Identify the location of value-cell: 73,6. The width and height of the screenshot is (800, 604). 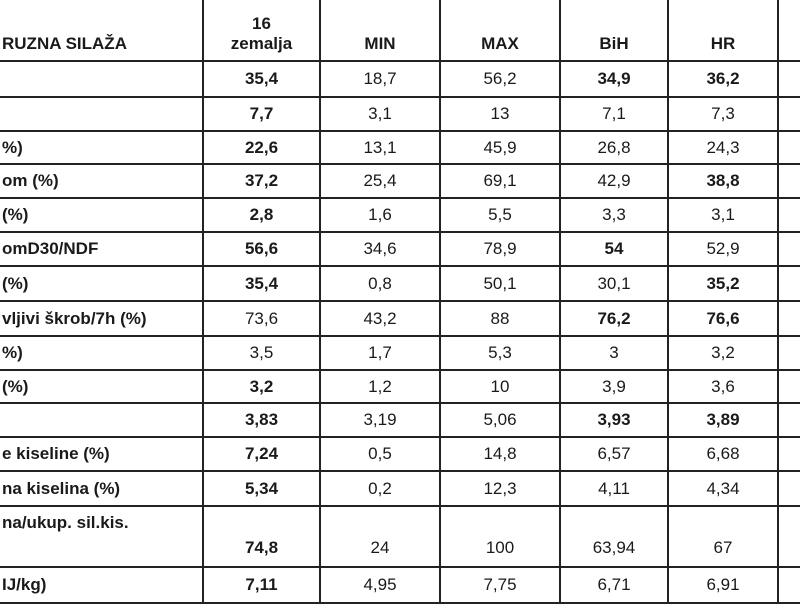
(261, 318).